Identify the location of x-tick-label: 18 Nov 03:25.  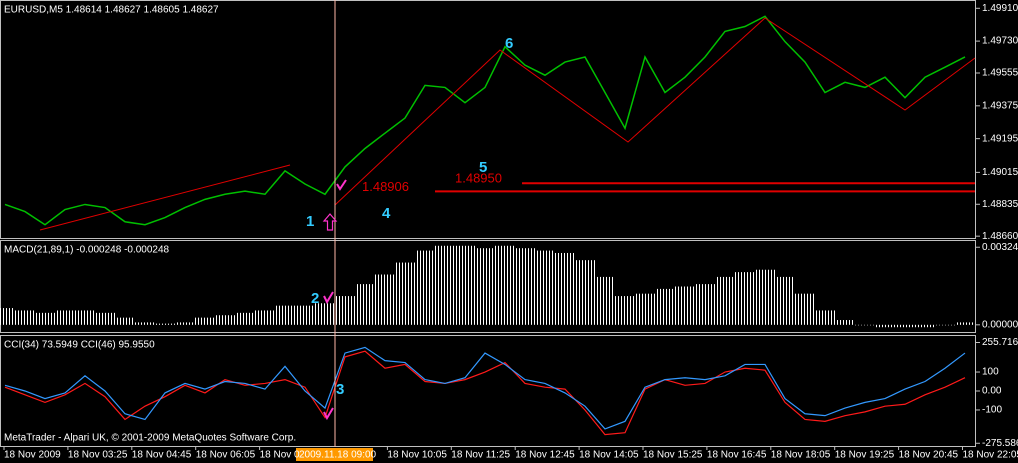
(98, 455).